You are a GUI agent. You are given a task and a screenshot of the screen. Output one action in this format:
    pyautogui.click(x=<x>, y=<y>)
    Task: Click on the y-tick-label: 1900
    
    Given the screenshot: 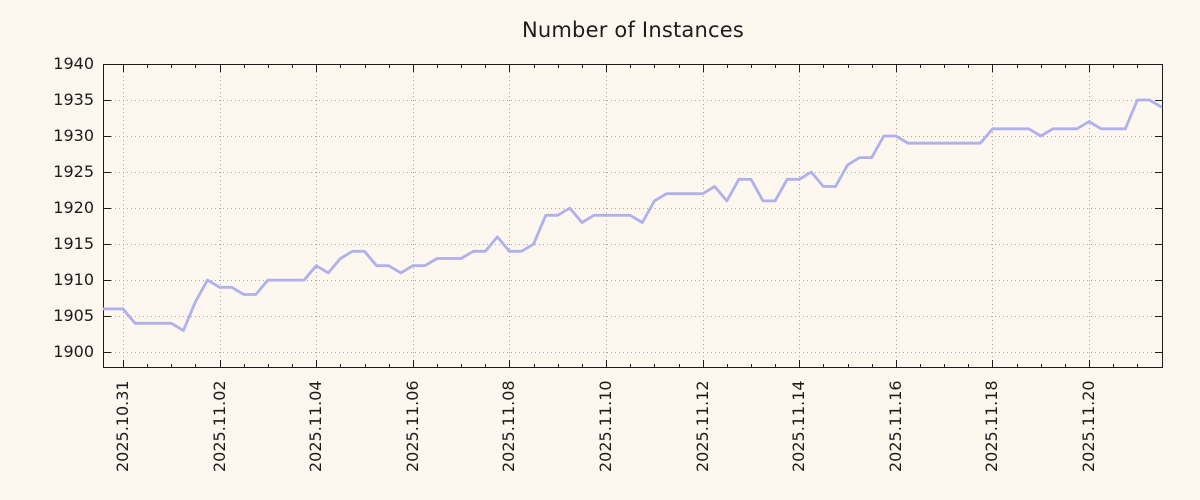 What is the action you would take?
    pyautogui.click(x=73, y=352)
    